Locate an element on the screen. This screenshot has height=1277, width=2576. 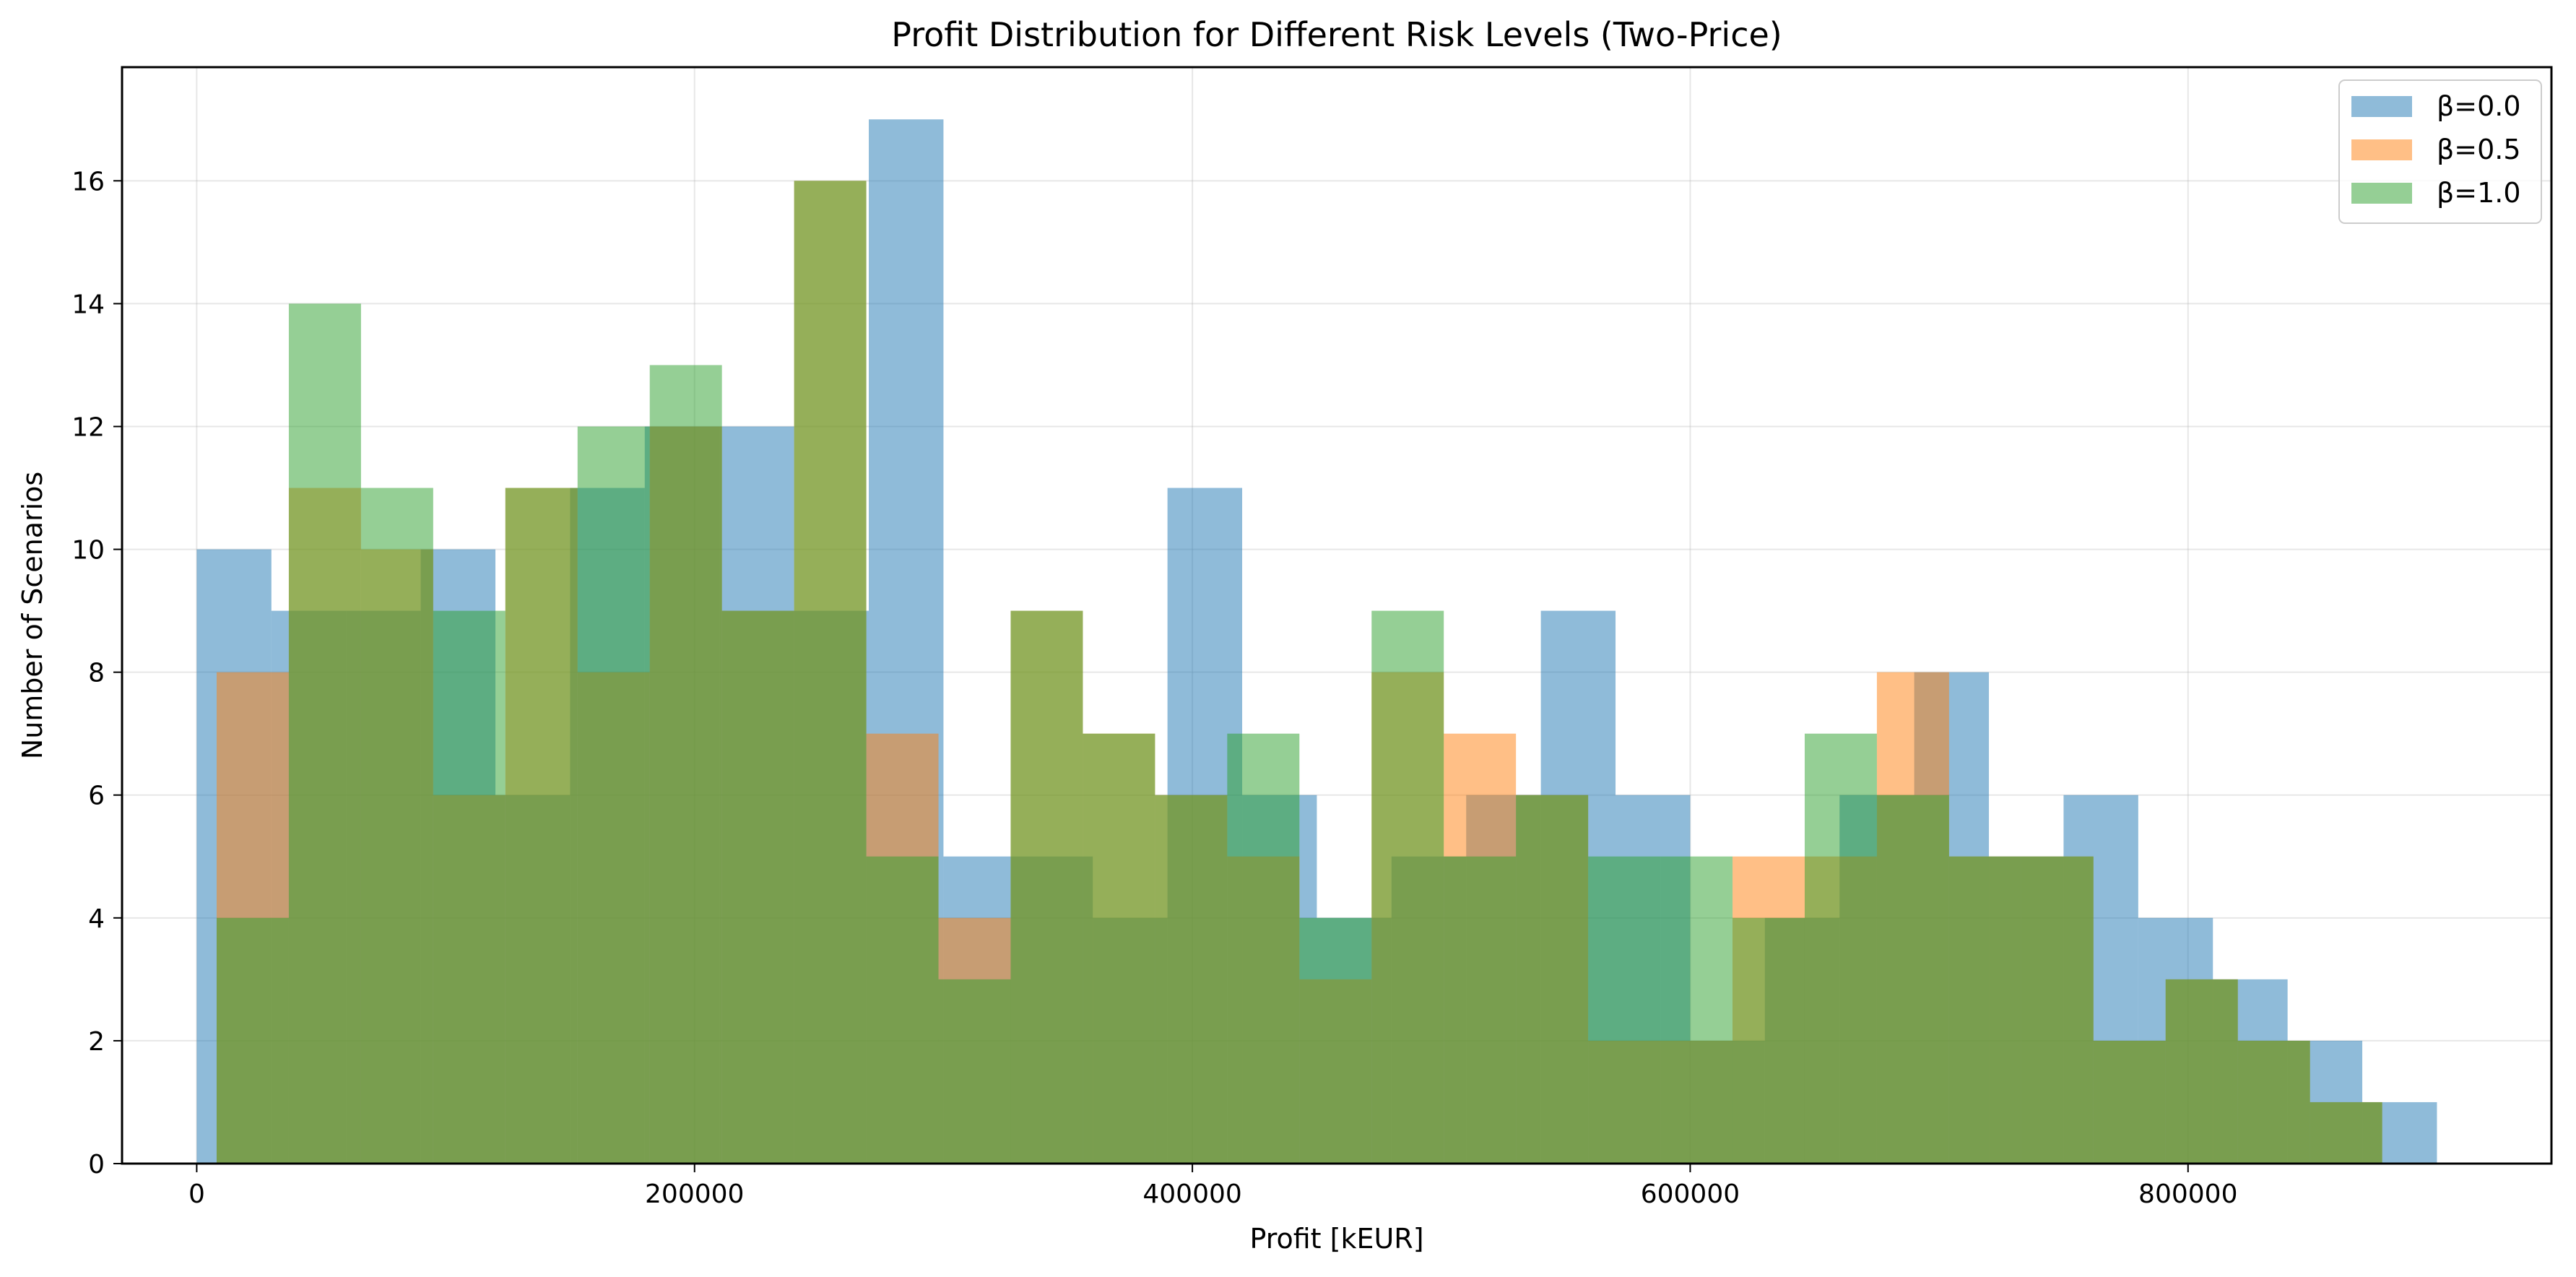
y-tick-label: 14 is located at coordinates (88, 304).